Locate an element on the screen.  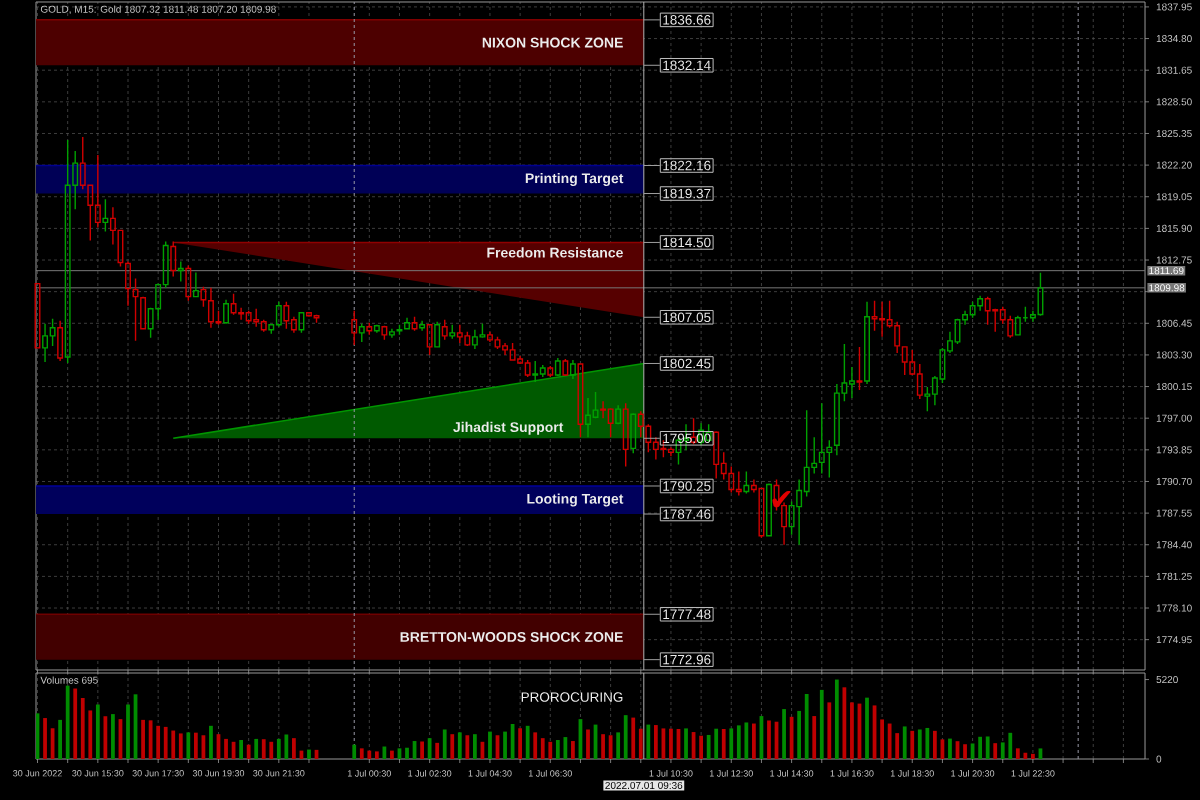
series-label: NIXON SHOCK ZONE is located at coordinates (552, 42).